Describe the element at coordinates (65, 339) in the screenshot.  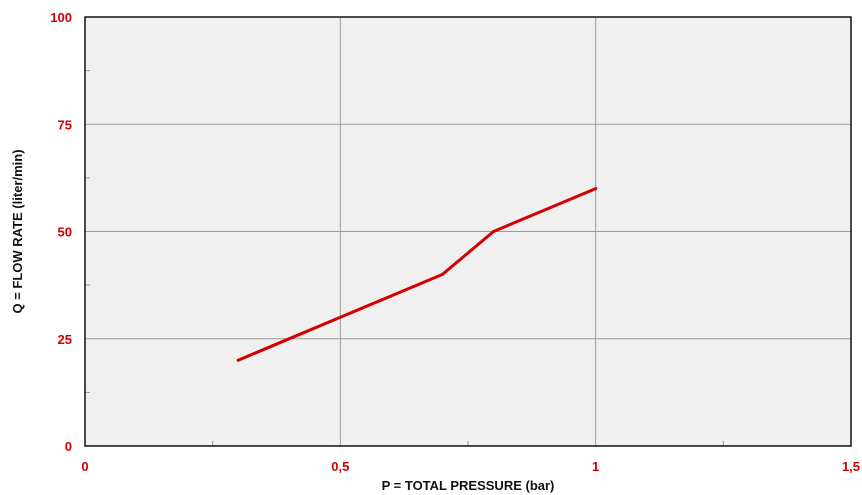
I see `y-tick-label: 25` at that location.